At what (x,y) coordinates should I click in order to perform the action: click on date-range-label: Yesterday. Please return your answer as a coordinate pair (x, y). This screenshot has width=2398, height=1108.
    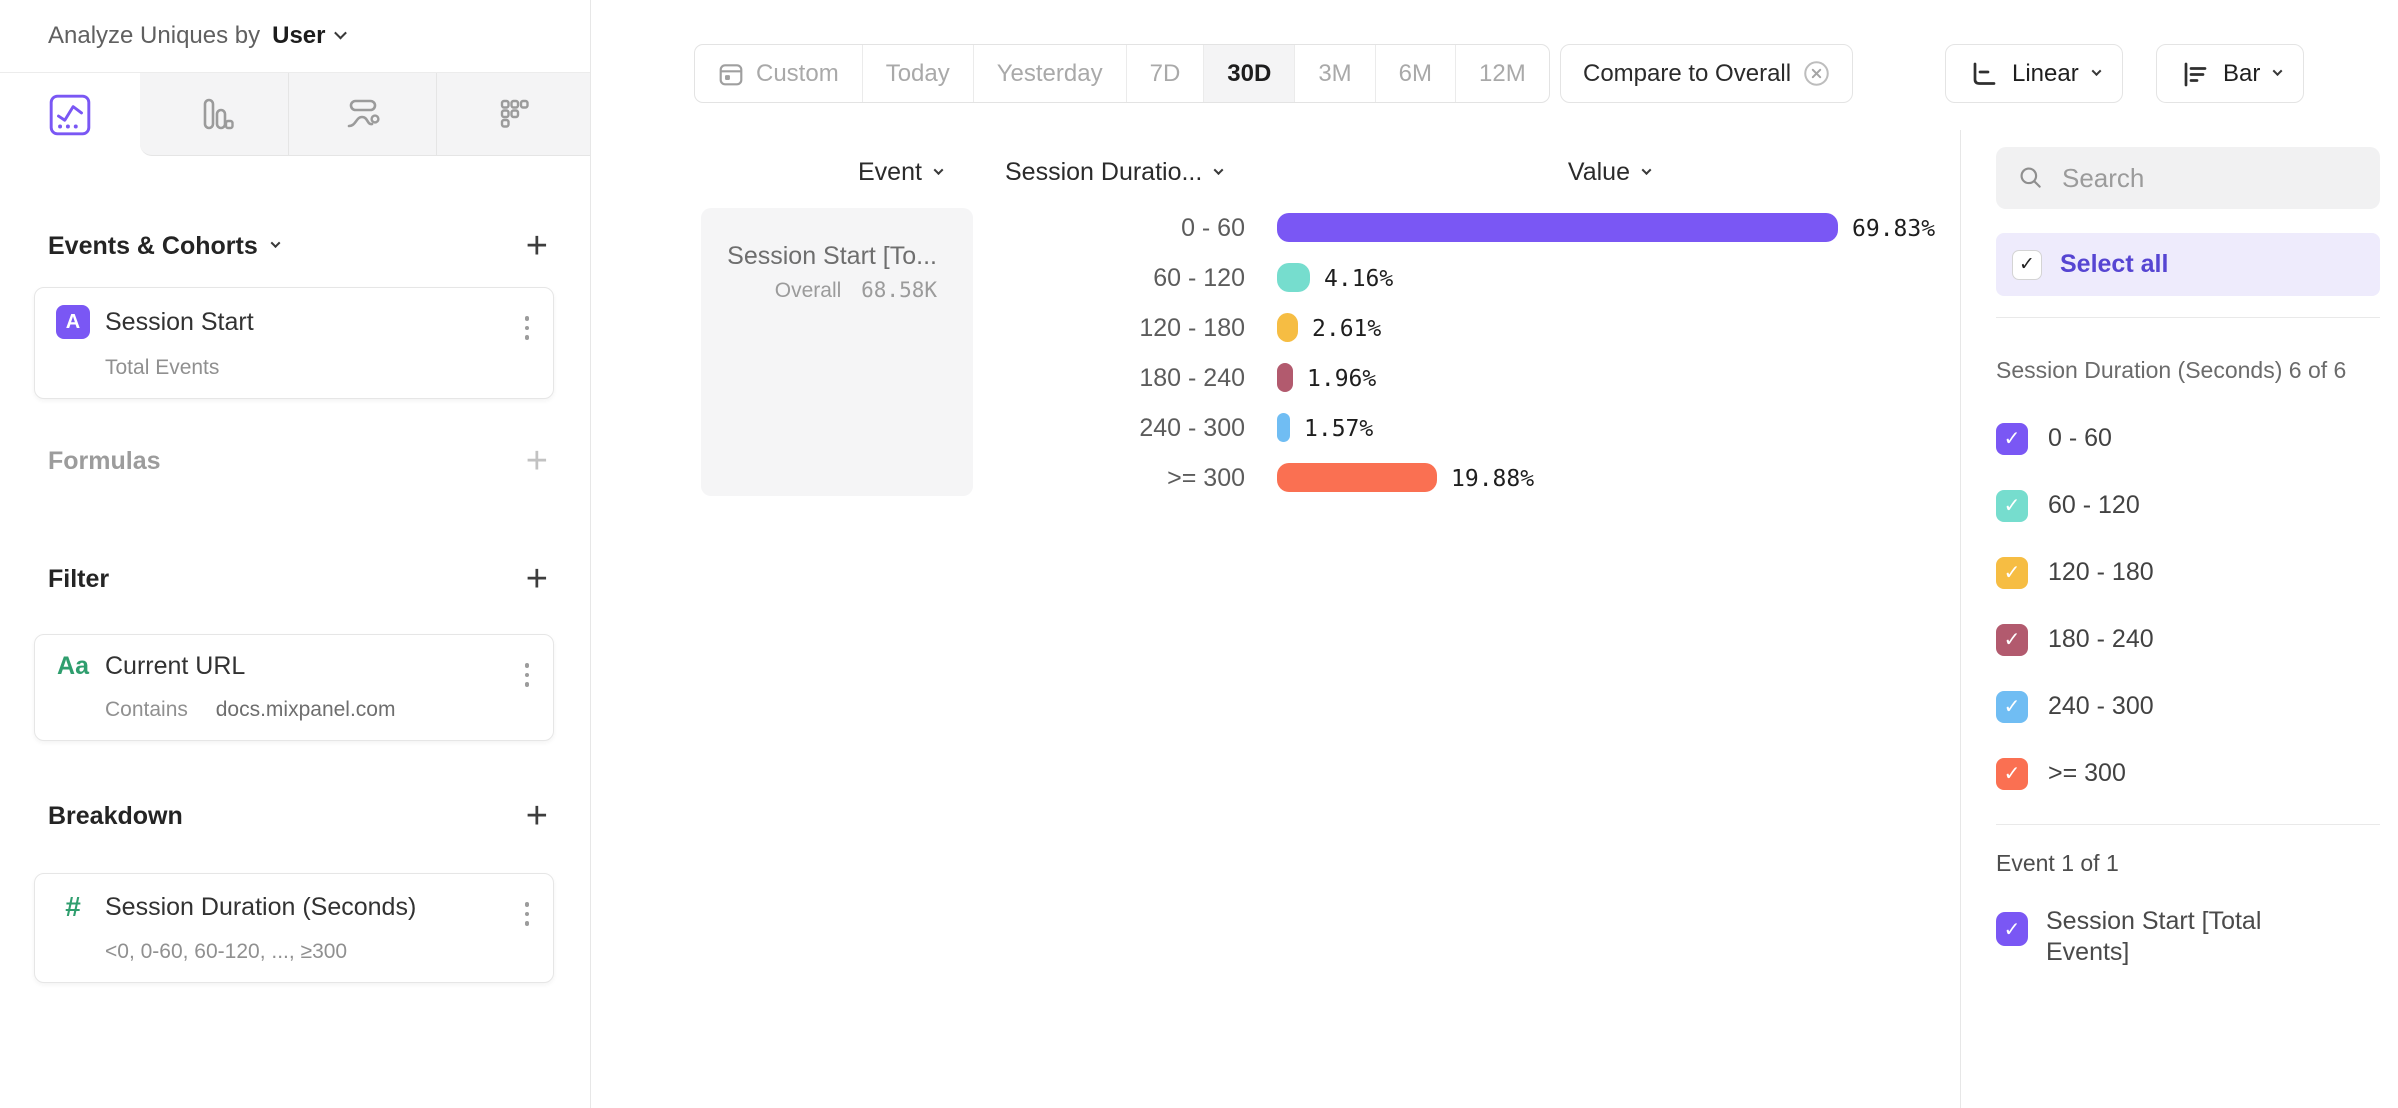
    Looking at the image, I should click on (1049, 73).